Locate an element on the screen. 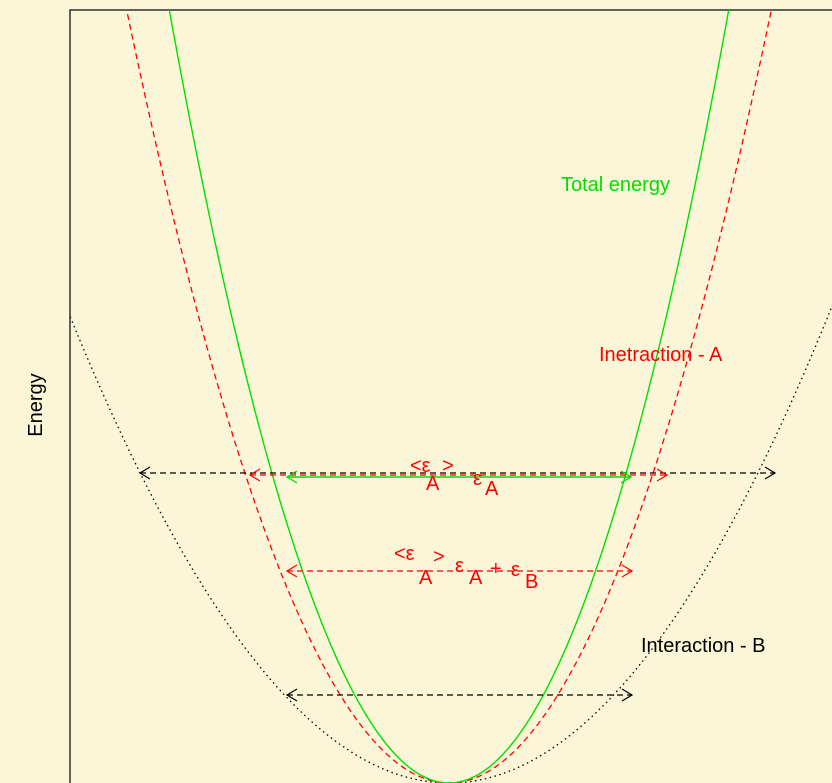 Image resolution: width=832 pixels, height=783 pixels. interaction-b-label: Interaction - B is located at coordinates (703, 646).